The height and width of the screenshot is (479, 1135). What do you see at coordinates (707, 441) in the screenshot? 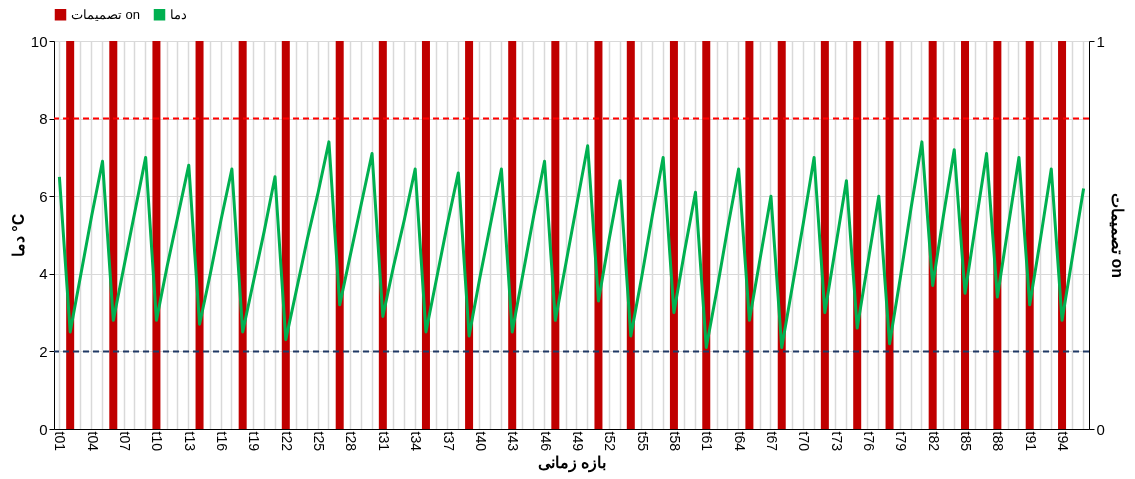
I see `x-tick-label: t61` at bounding box center [707, 441].